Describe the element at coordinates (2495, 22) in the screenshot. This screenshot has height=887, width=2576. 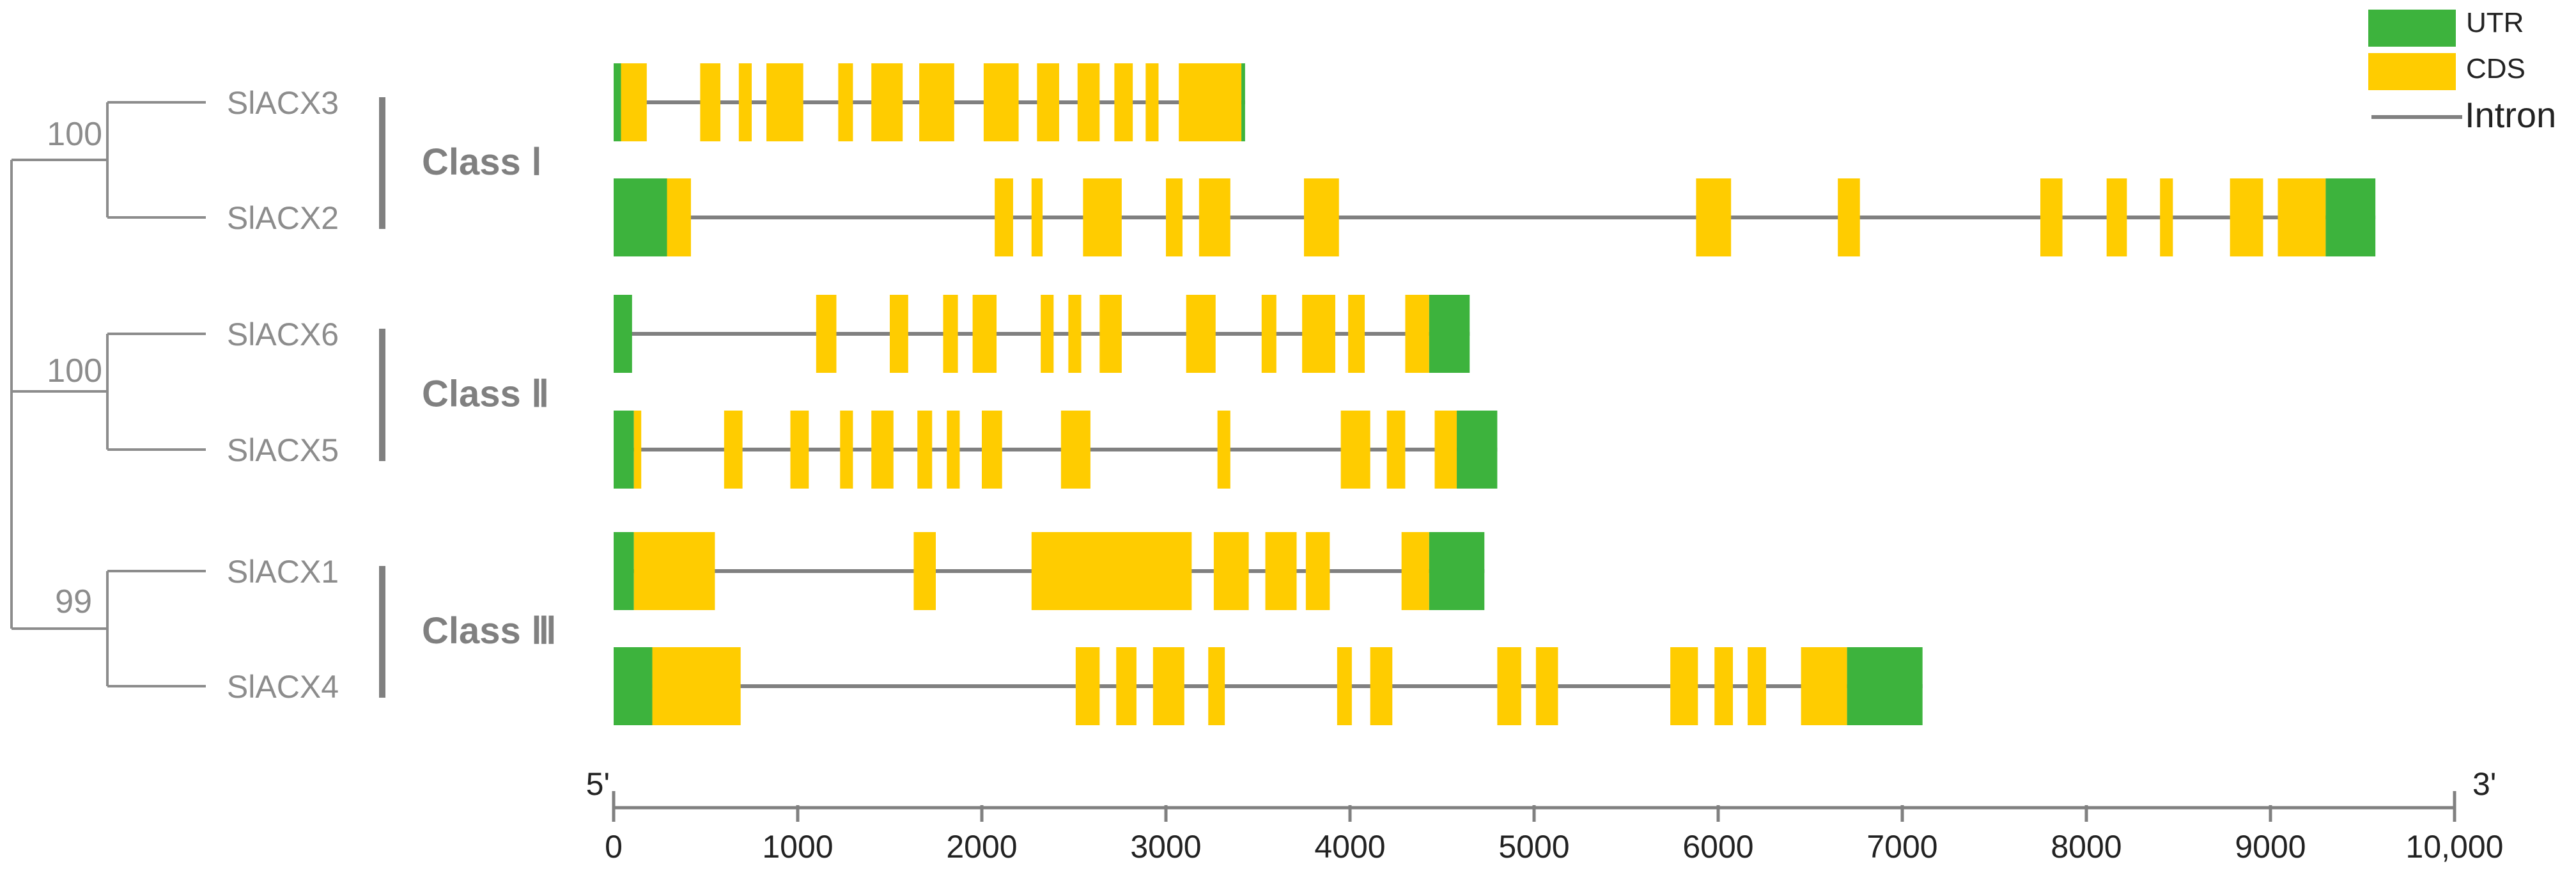
I see `legend-utr-label: UTR` at that location.